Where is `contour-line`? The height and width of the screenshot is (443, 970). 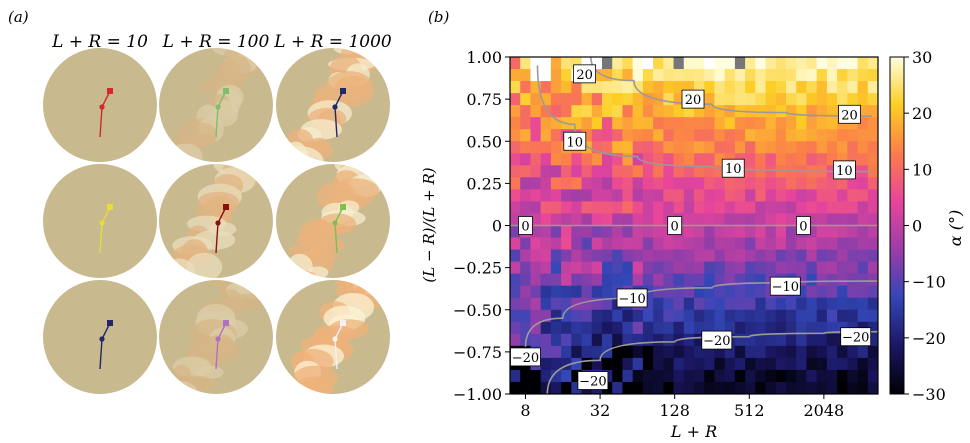
contour-line is located at coordinates (704, 119).